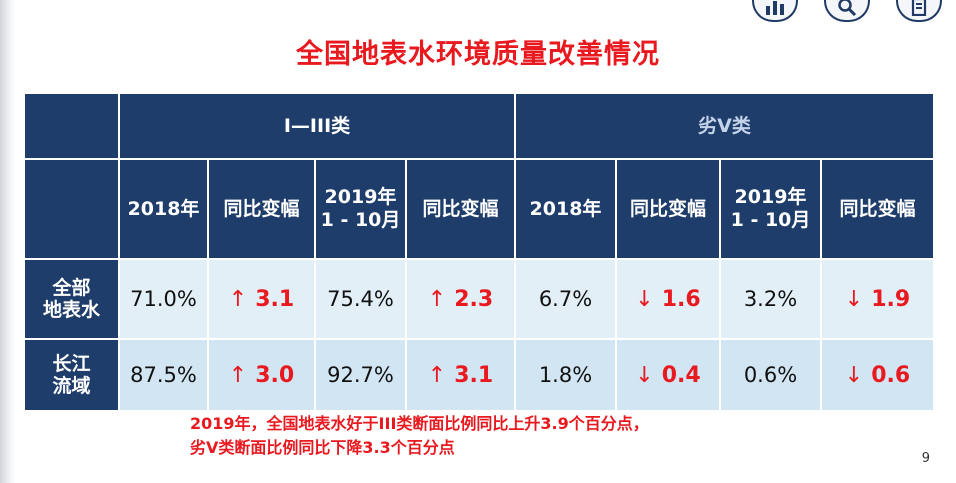  Describe the element at coordinates (775, 8) in the screenshot. I see `bar-chart-icon` at that location.